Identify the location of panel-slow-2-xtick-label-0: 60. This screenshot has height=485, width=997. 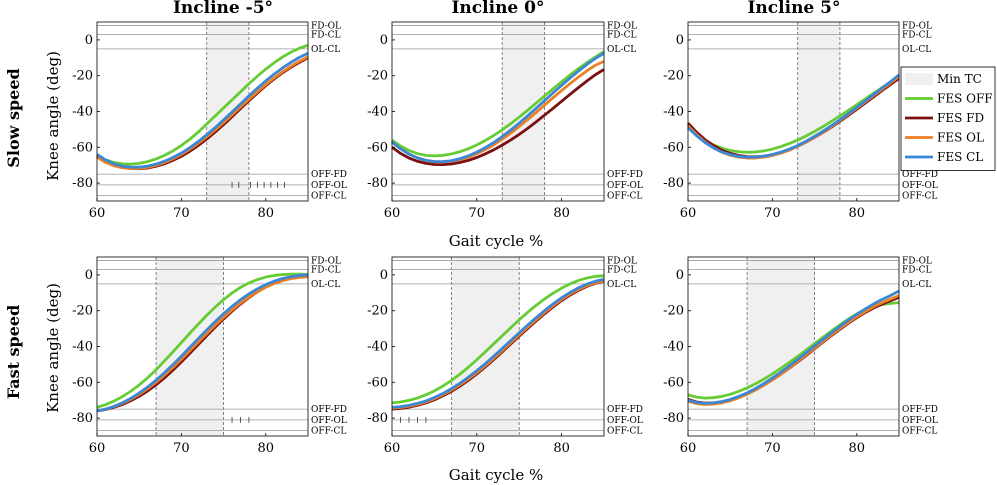
(688, 213).